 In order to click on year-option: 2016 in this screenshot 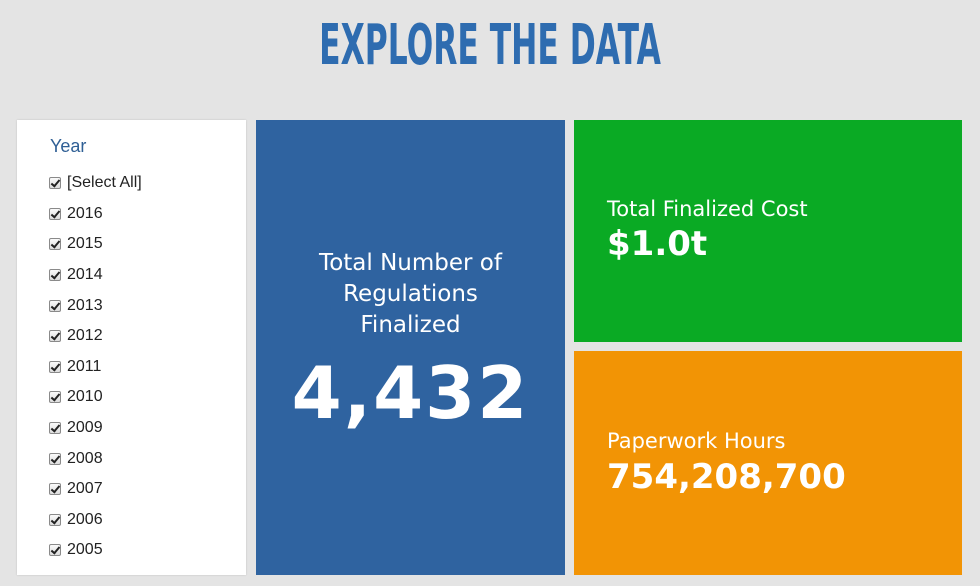, I will do `click(95, 214)`.